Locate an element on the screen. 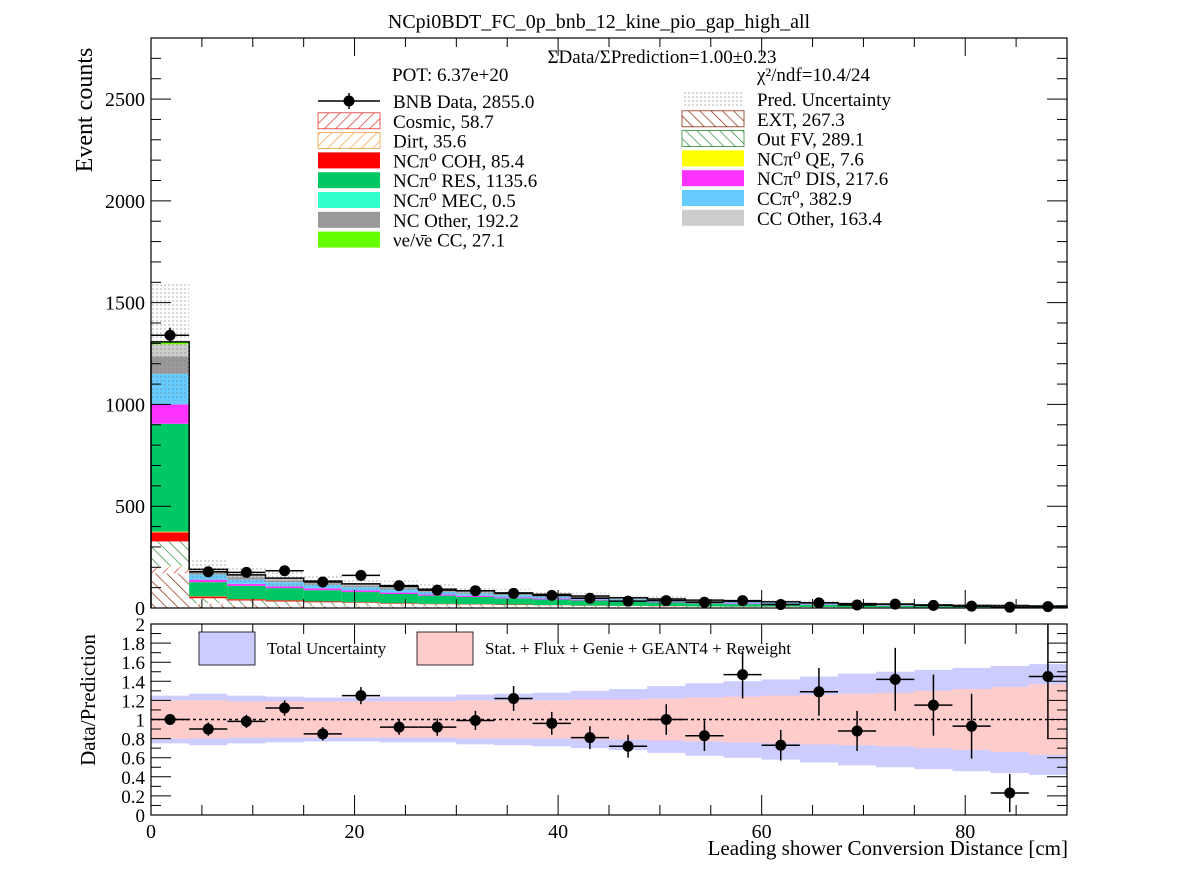 This screenshot has height=880, width=1198. ratio-legend-total: Total Uncertainty is located at coordinates (293, 648).